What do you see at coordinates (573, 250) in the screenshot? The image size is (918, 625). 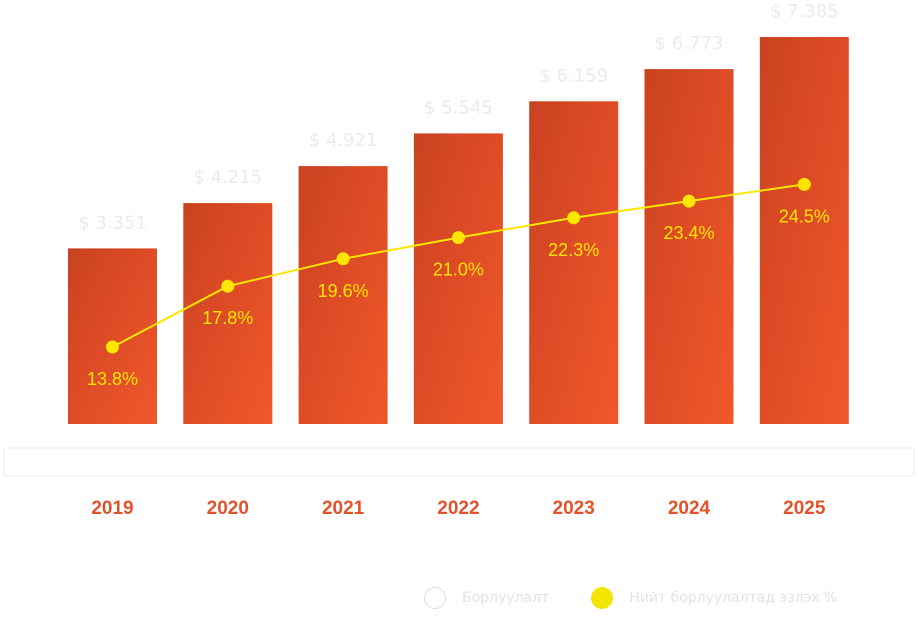 I see `percent-label-2023: 22.3%` at bounding box center [573, 250].